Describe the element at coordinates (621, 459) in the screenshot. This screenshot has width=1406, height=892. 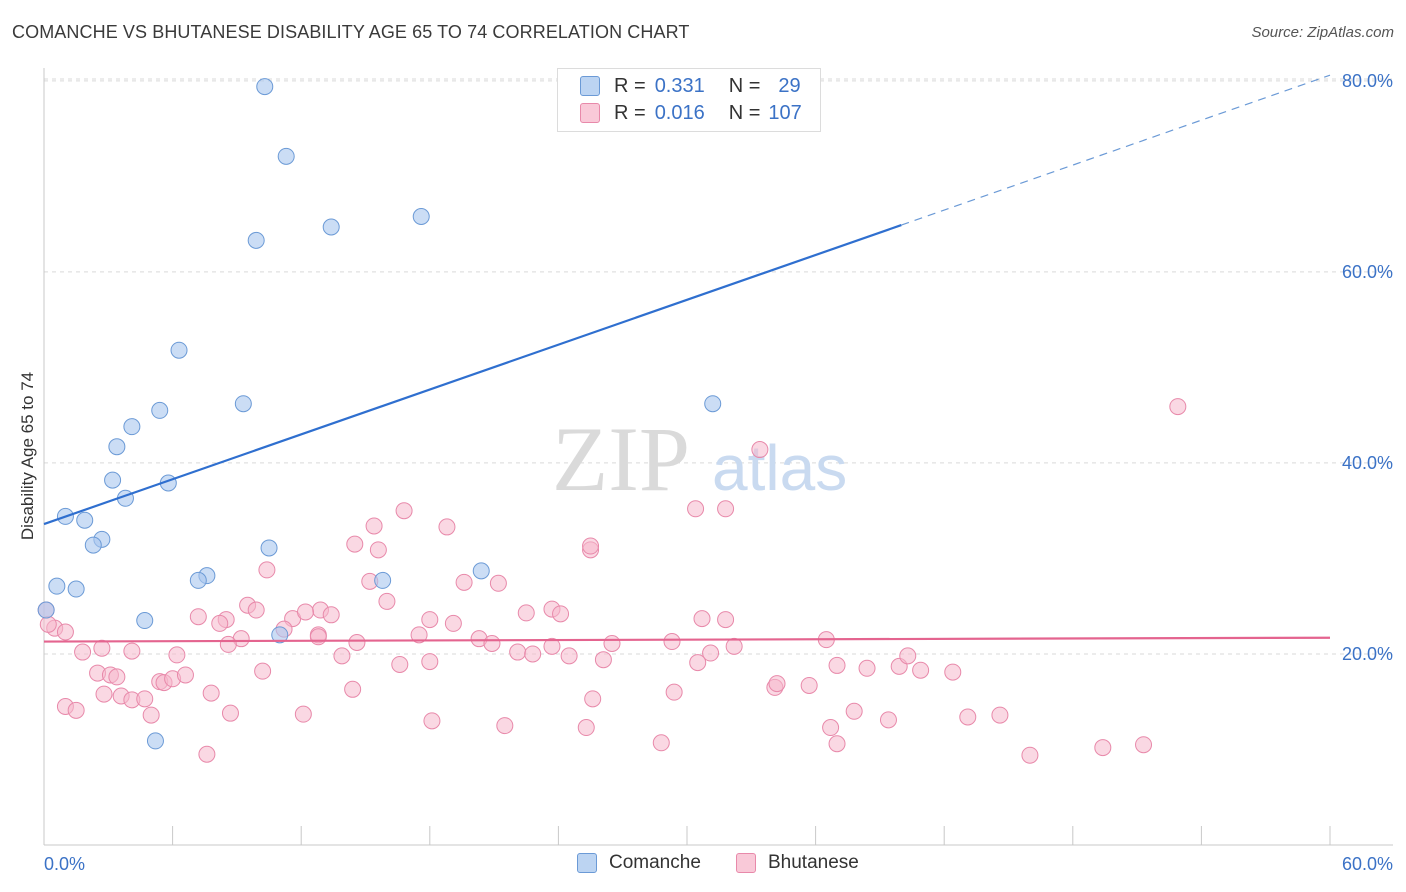
I see `watermark-zip: ZIP` at that location.